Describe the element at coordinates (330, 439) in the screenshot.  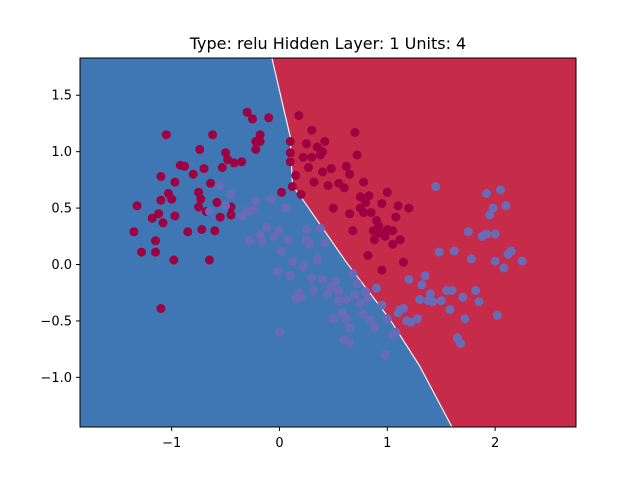
I see `x-axis: −1 0 1 2` at that location.